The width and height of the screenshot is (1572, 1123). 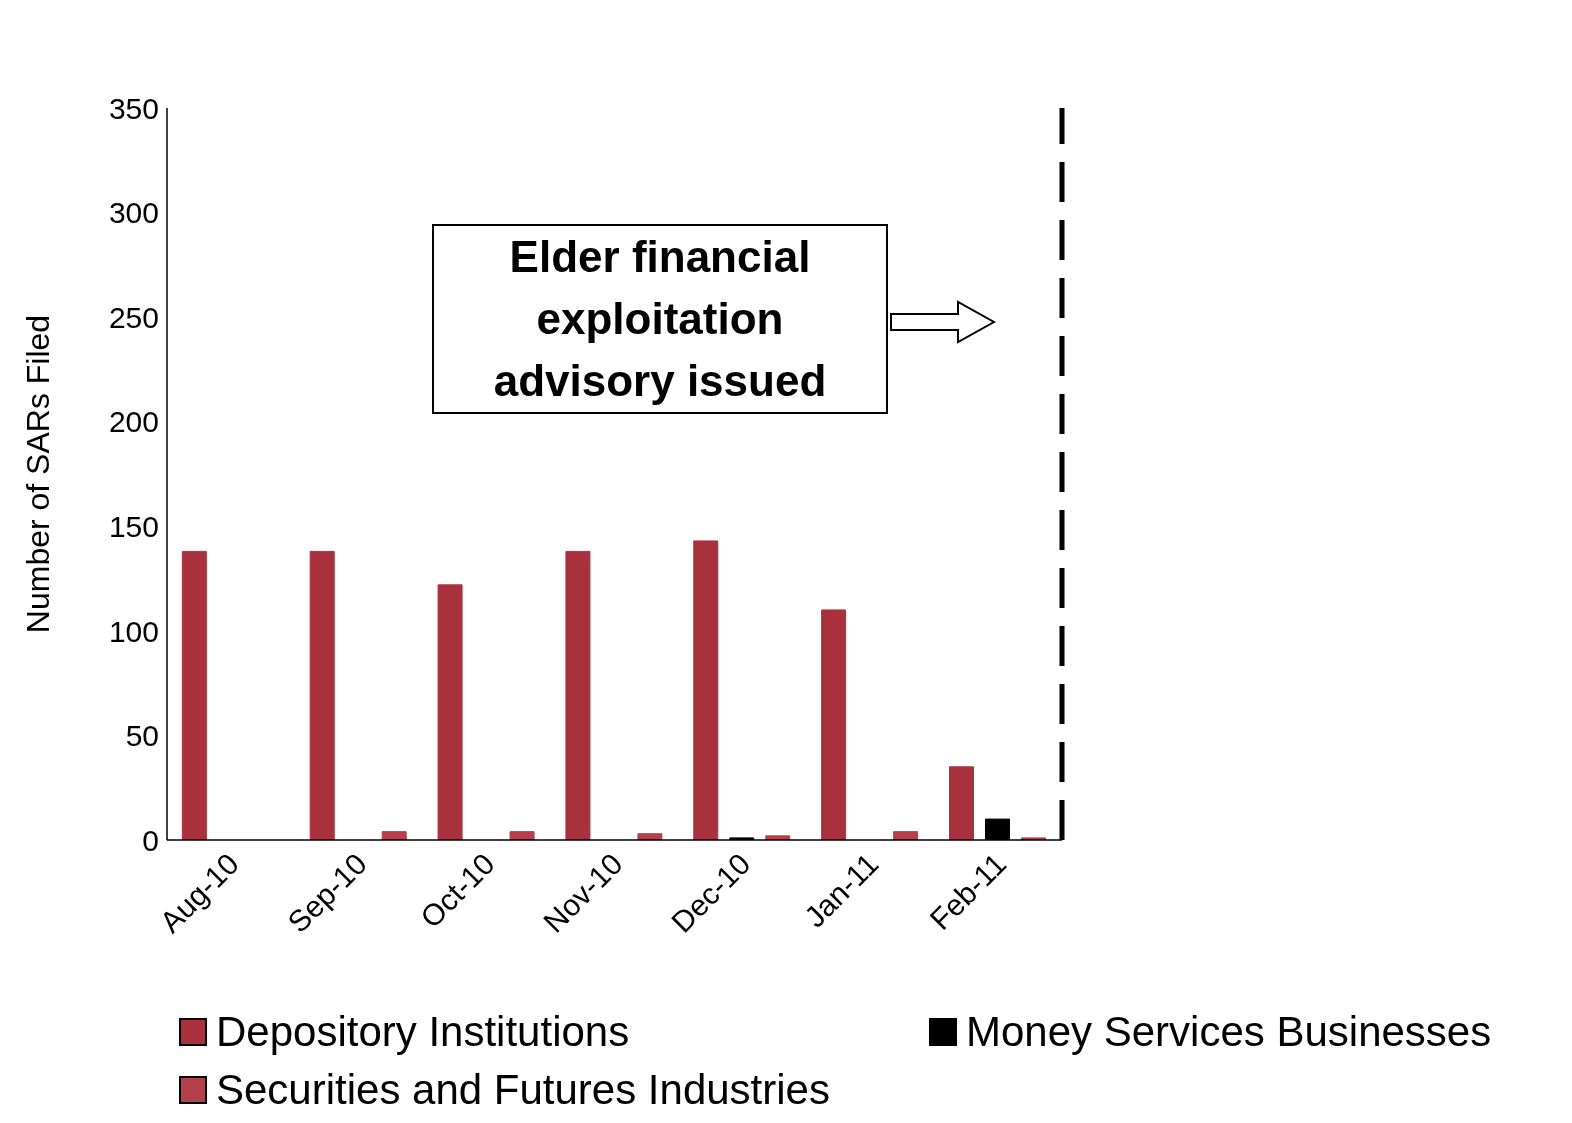 What do you see at coordinates (133, 526) in the screenshot?
I see `y-tick-label: 150` at bounding box center [133, 526].